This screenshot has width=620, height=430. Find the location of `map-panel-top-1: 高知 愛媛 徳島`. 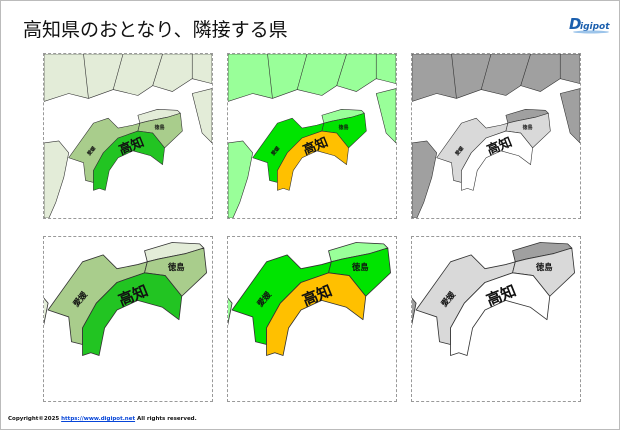

map-panel-top-1: 高知 愛媛 徳島 is located at coordinates (128, 136).